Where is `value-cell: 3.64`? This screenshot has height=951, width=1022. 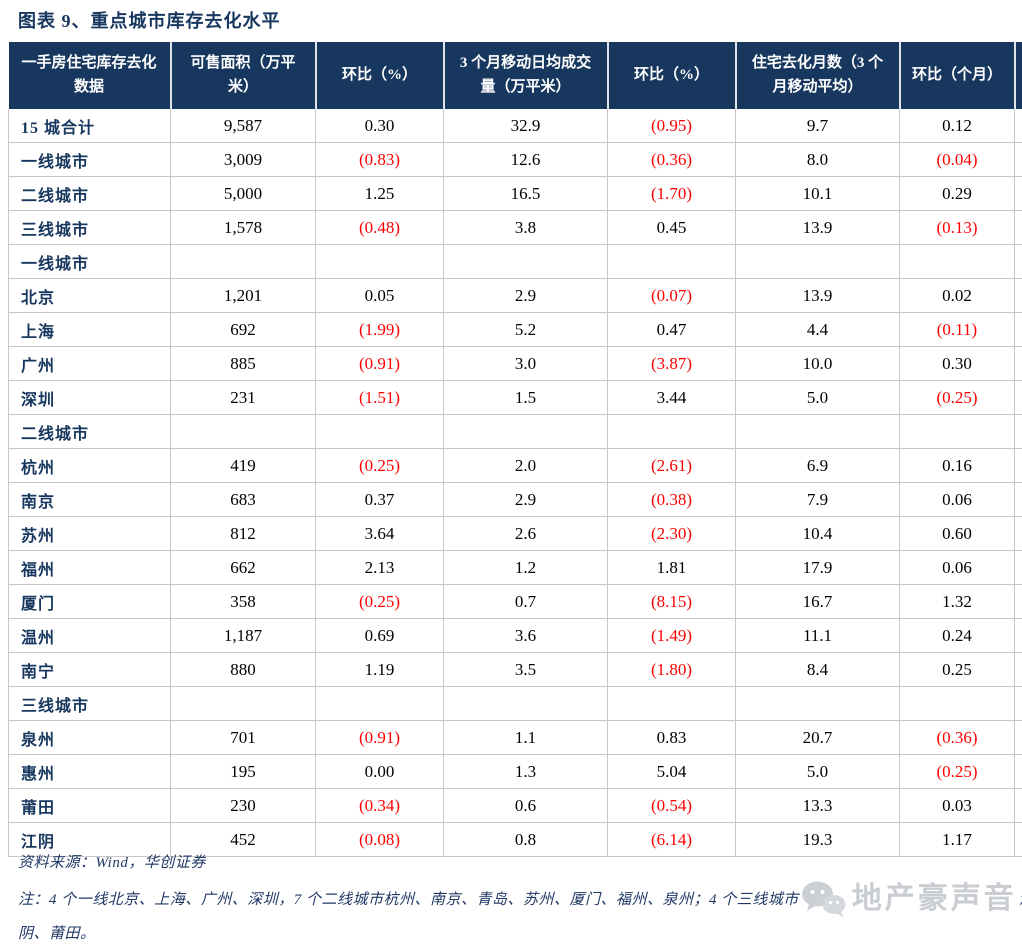 value-cell: 3.64 is located at coordinates (380, 534).